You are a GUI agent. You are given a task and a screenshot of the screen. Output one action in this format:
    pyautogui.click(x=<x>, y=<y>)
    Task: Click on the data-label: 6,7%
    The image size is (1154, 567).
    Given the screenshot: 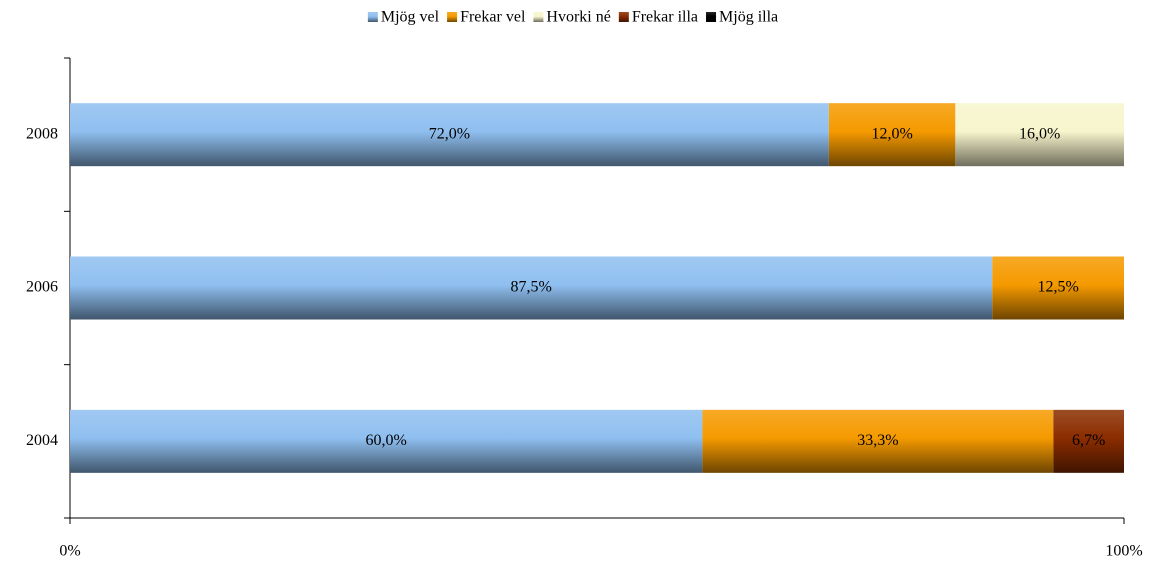 What is the action you would take?
    pyautogui.click(x=1088, y=440)
    